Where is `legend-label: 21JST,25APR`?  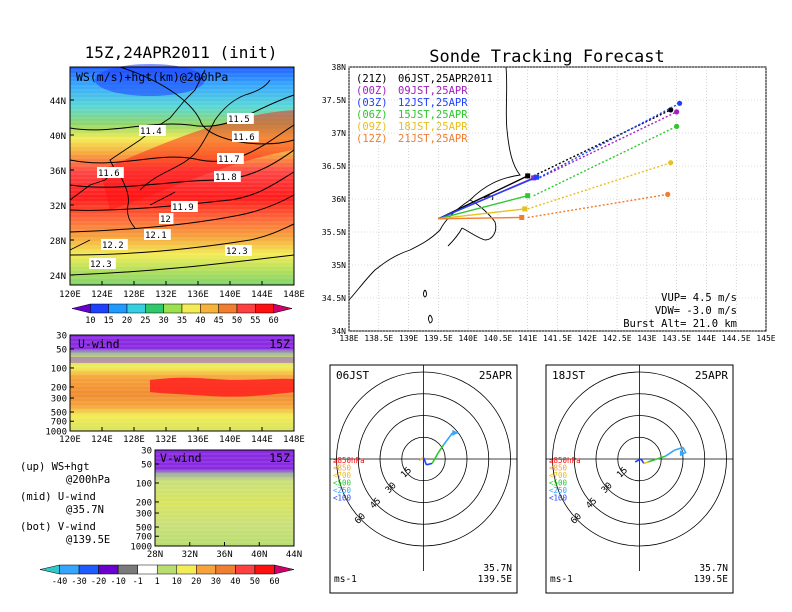 legend-label: 21JST,25APR is located at coordinates (433, 139).